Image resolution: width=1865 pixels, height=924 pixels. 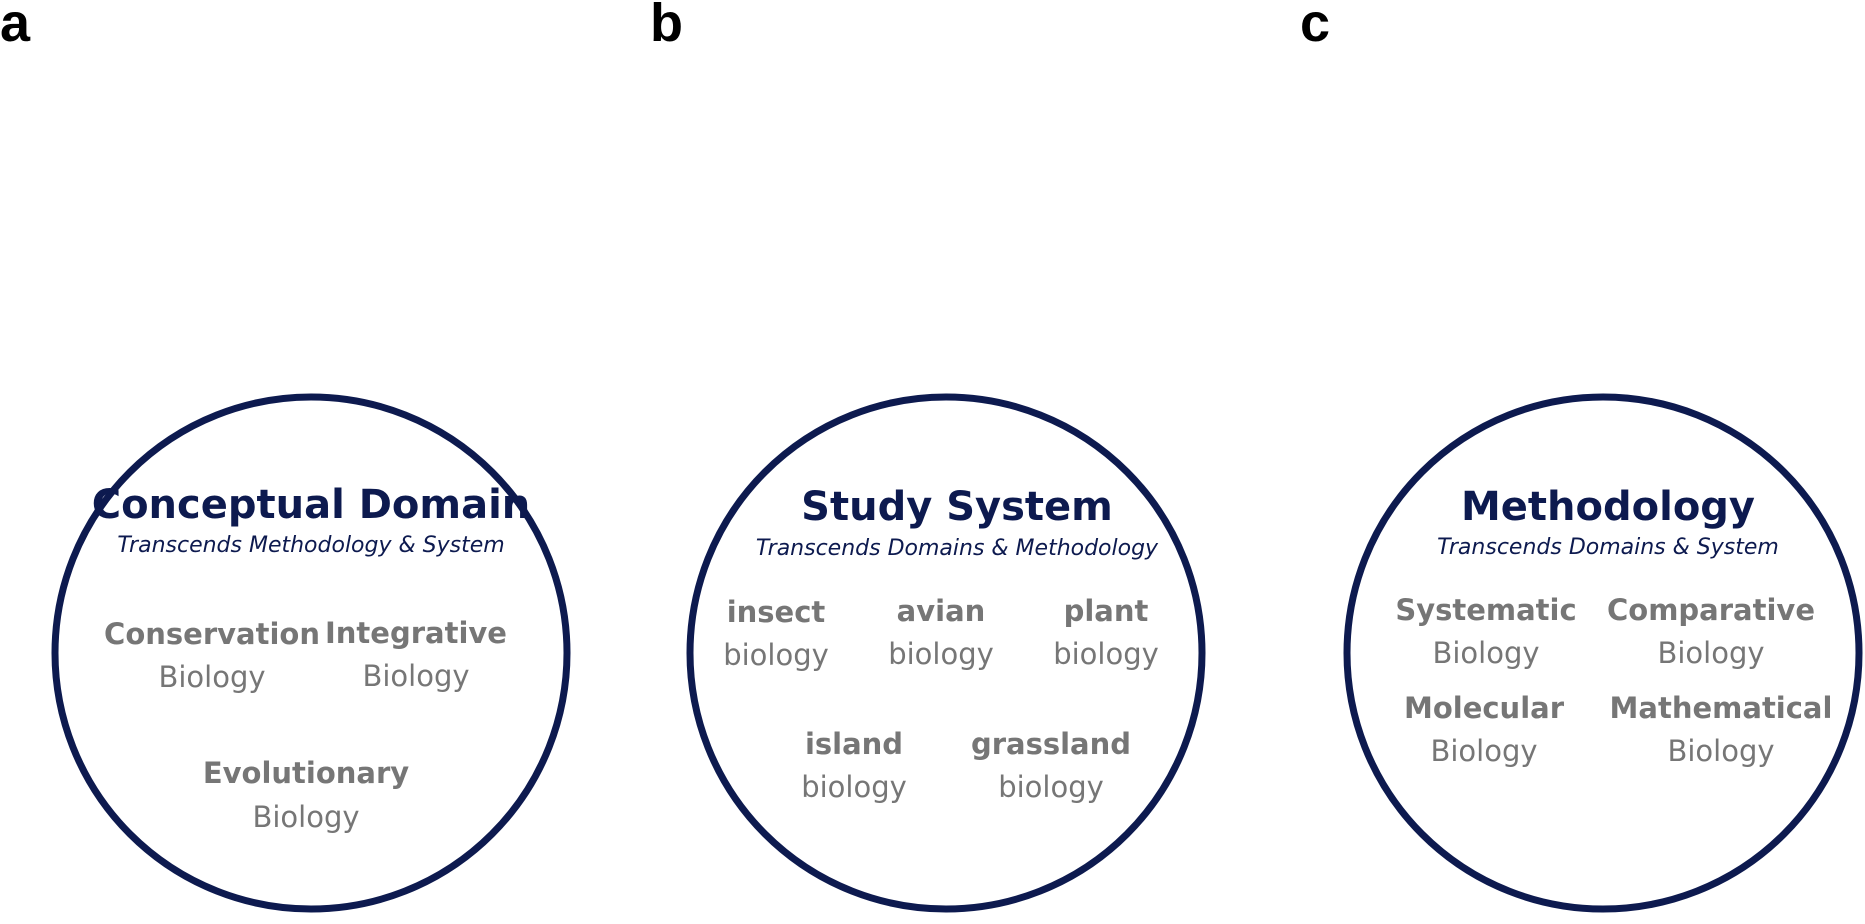 What do you see at coordinates (1608, 547) in the screenshot?
I see `panel-c-subtitle: Transcends Domains & System` at bounding box center [1608, 547].